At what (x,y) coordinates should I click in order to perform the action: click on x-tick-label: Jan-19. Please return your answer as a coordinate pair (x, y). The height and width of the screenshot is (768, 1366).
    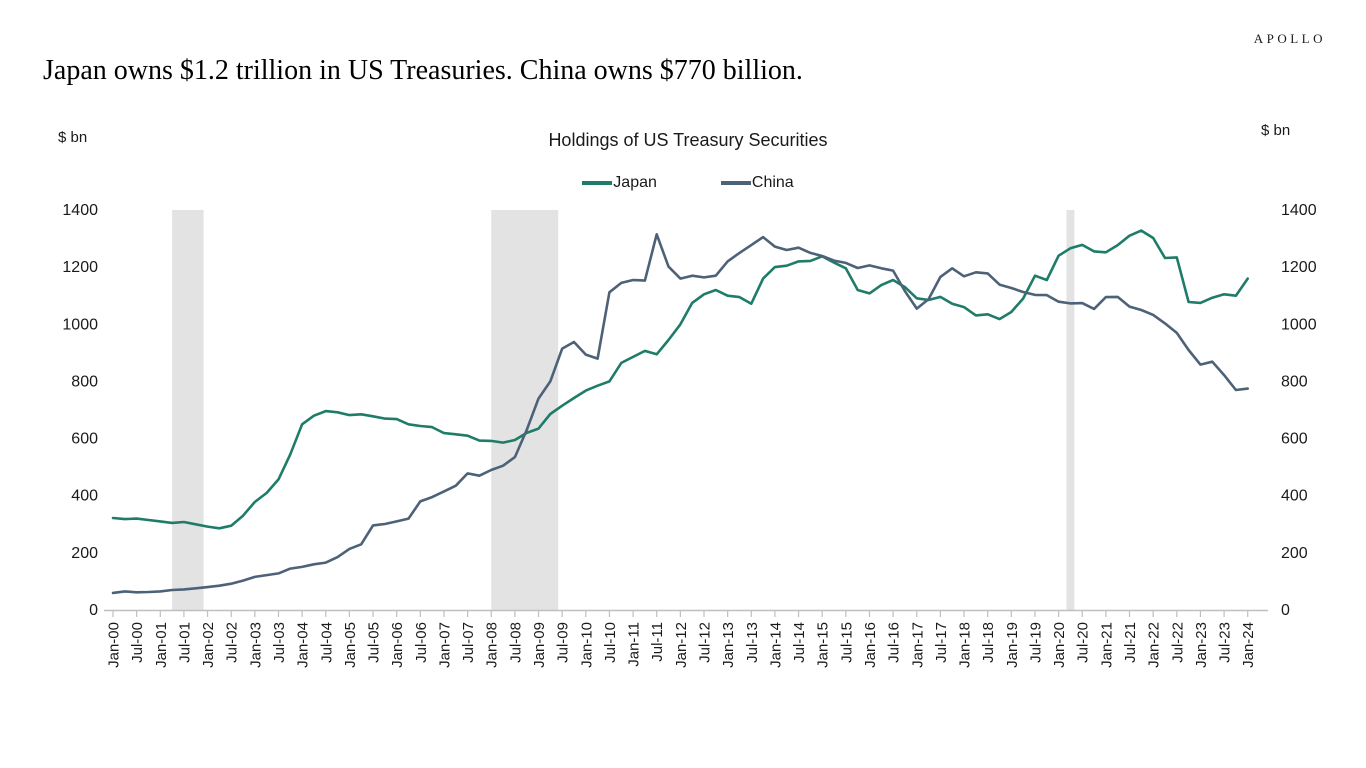
    Looking at the image, I should click on (1012, 645).